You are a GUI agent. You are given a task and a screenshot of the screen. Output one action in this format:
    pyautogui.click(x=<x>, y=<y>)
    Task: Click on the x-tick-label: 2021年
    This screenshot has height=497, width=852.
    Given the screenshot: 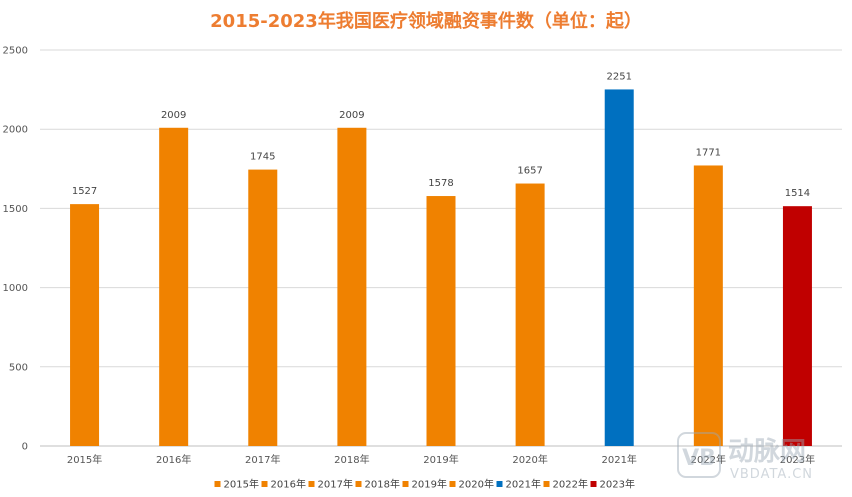 What is the action you would take?
    pyautogui.click(x=618, y=459)
    